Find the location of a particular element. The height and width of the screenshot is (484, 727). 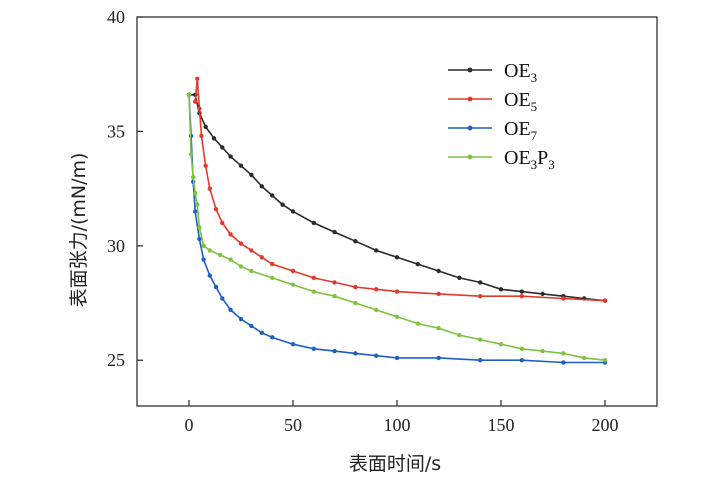

legend-label: OE3P3 is located at coordinates (529, 159).